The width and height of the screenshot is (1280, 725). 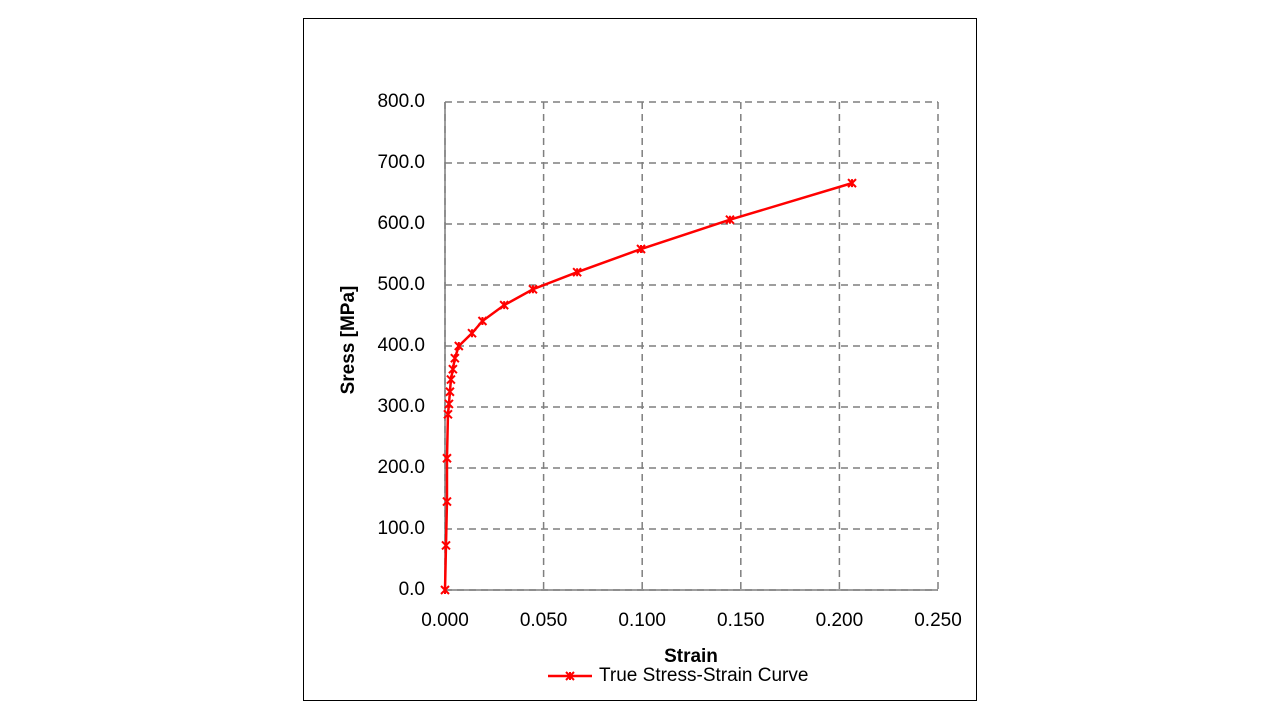 What do you see at coordinates (348, 340) in the screenshot?
I see `y-axis-title: Sress [MPa]` at bounding box center [348, 340].